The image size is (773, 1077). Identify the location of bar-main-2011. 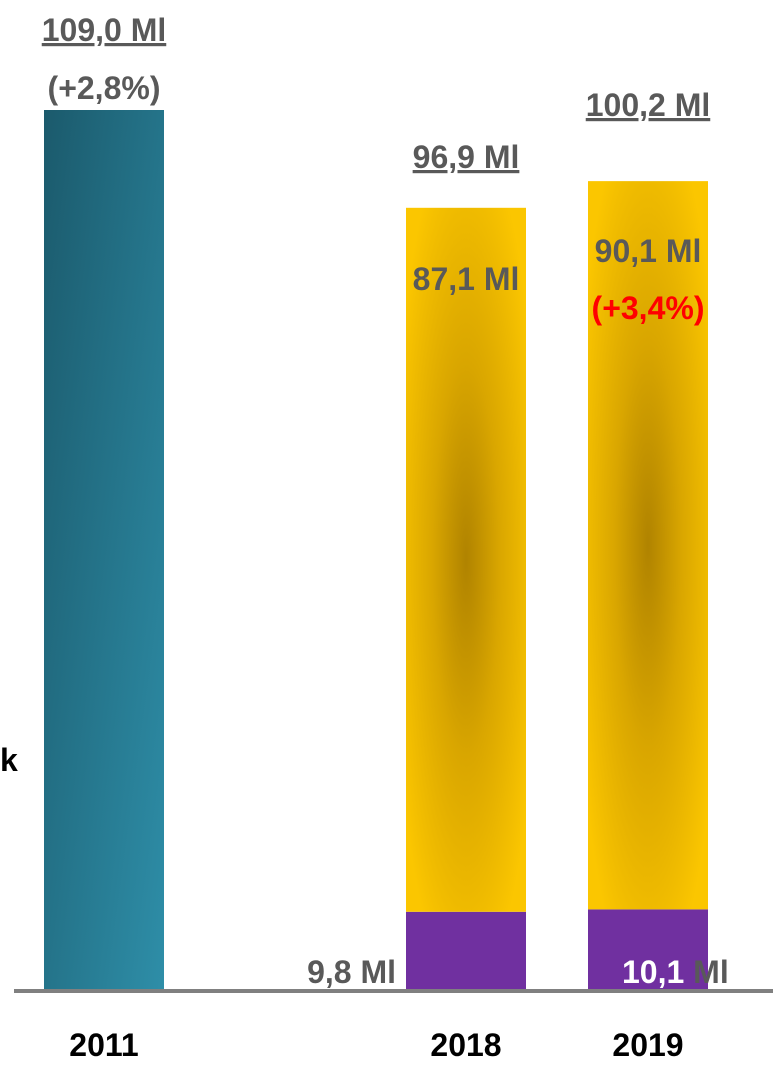
(104, 550).